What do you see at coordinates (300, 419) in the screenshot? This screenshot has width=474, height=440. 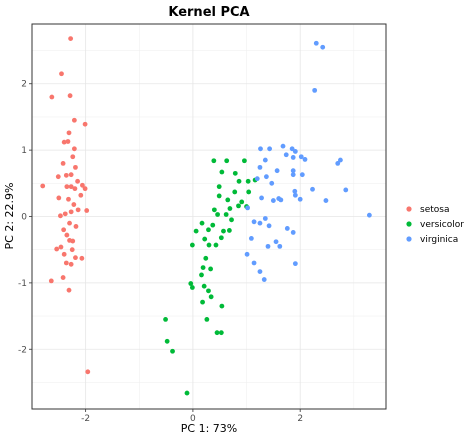 I see `x-tick-label: 2` at bounding box center [300, 419].